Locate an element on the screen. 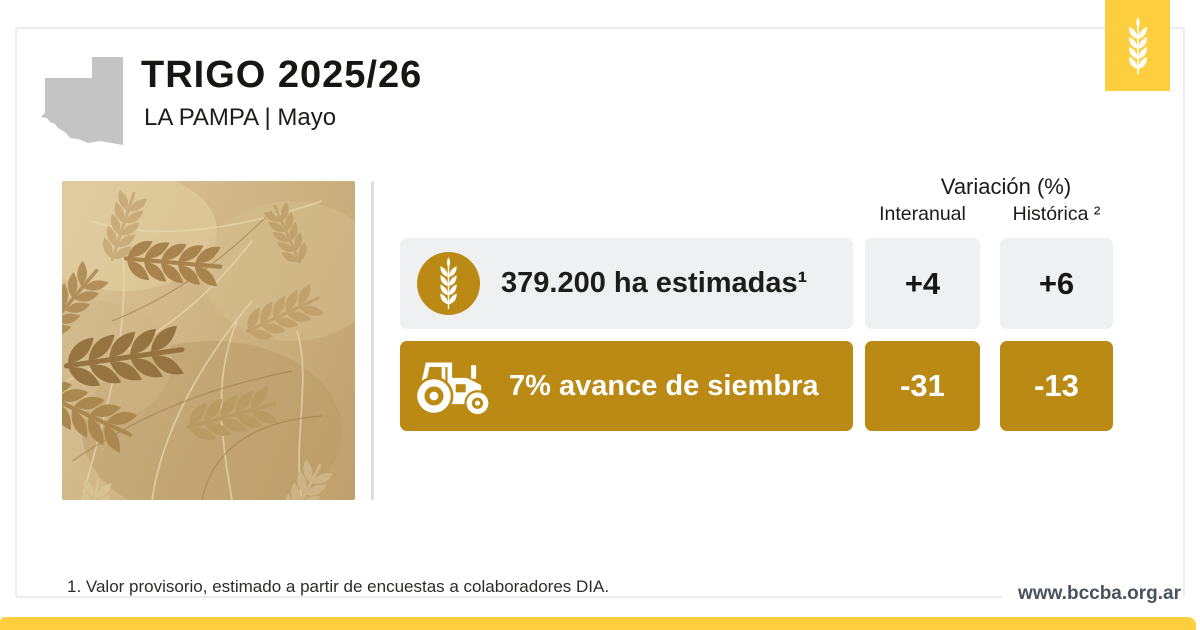 This screenshot has height=630, width=1200. wheat-photo-art is located at coordinates (208, 340).